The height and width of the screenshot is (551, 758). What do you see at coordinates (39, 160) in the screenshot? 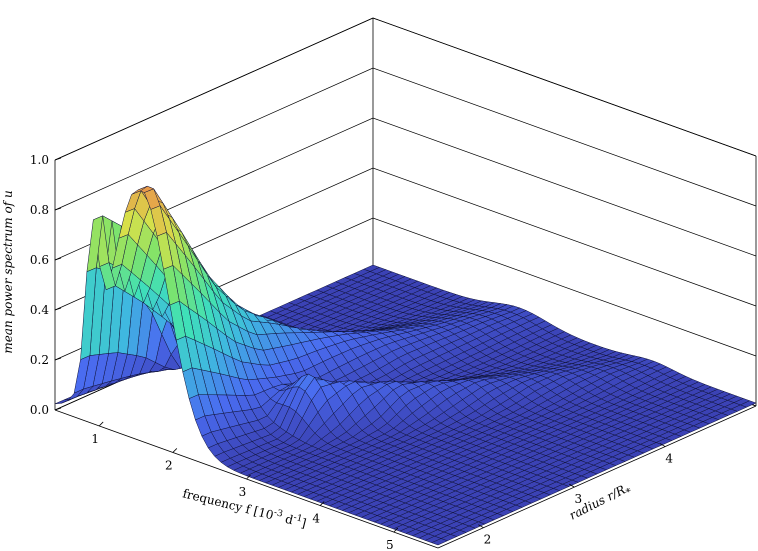
I see `z-tick-label: 1.0` at bounding box center [39, 160].